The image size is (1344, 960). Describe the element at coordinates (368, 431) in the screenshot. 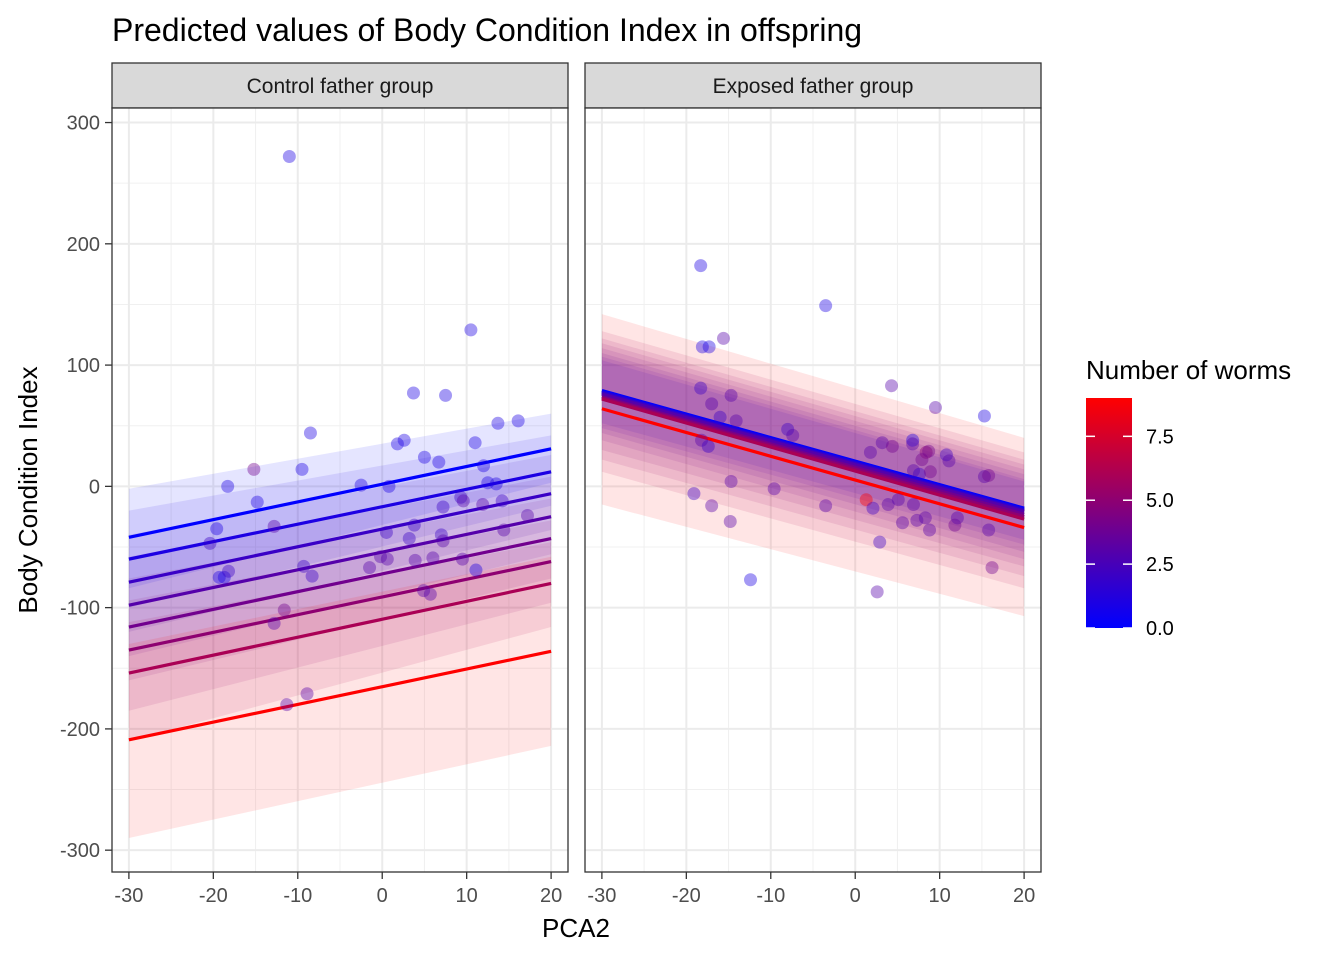

I see `panel-control-points` at that location.